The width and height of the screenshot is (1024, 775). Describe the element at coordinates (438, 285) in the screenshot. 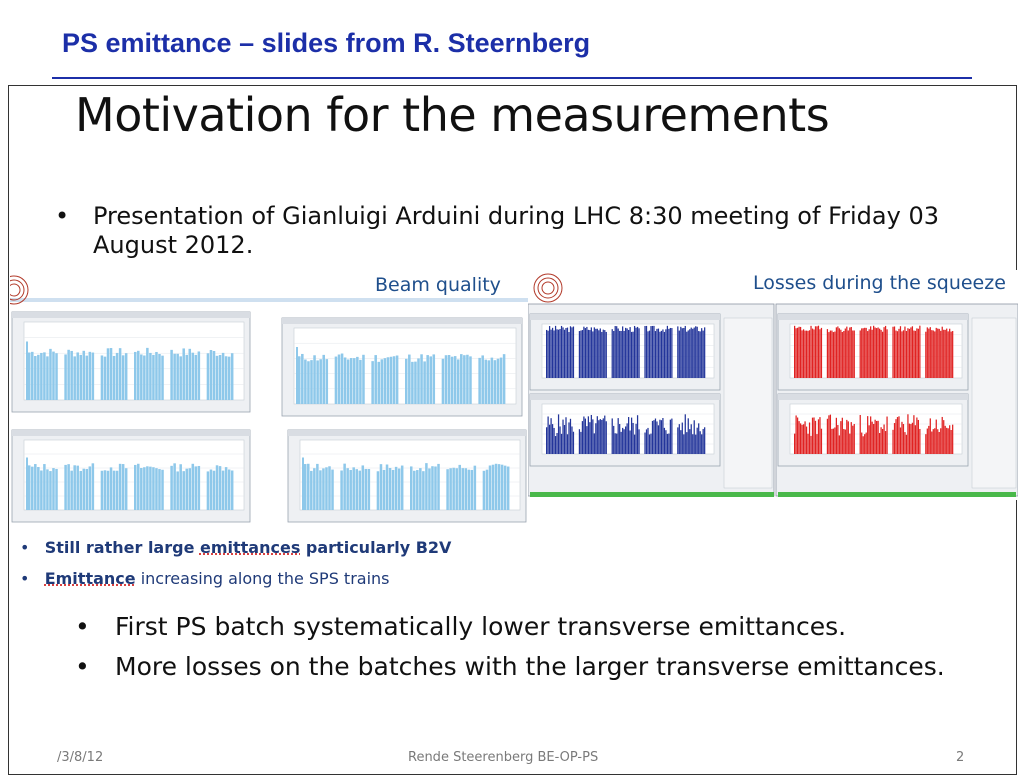

I see `beam-quality-caption: Beam quality` at that location.